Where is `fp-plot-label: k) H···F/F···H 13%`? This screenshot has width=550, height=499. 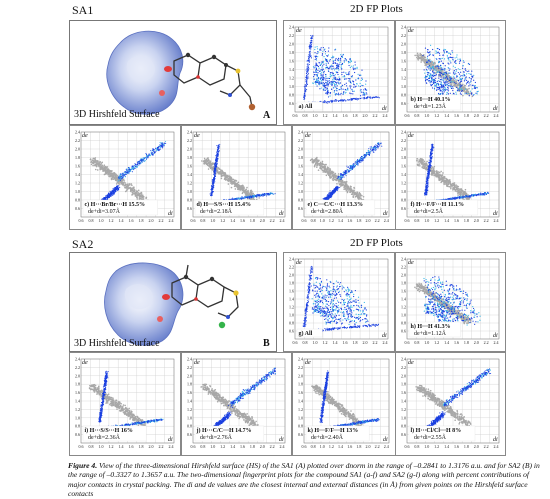 fp-plot-label: k) H···F/F···H 13% is located at coordinates (333, 430).